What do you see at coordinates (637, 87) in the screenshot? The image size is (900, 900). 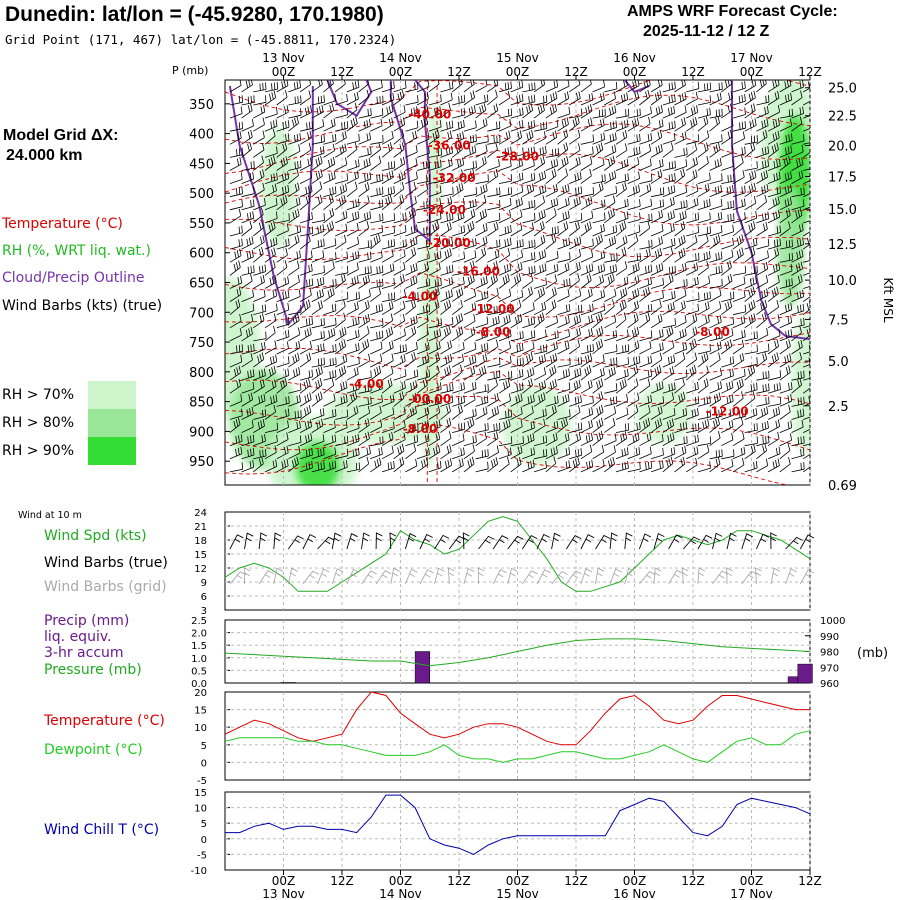 I see `cloud-outline` at bounding box center [637, 87].